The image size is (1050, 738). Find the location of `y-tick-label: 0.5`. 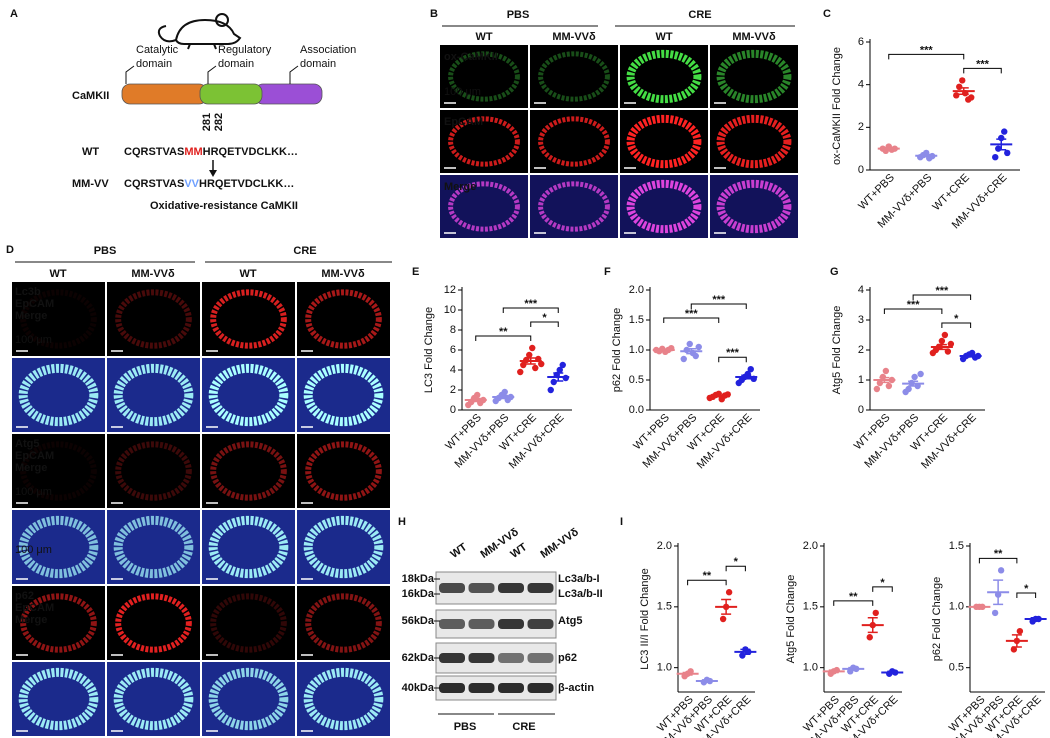

y-tick-label: 0.5 is located at coordinates (956, 668).